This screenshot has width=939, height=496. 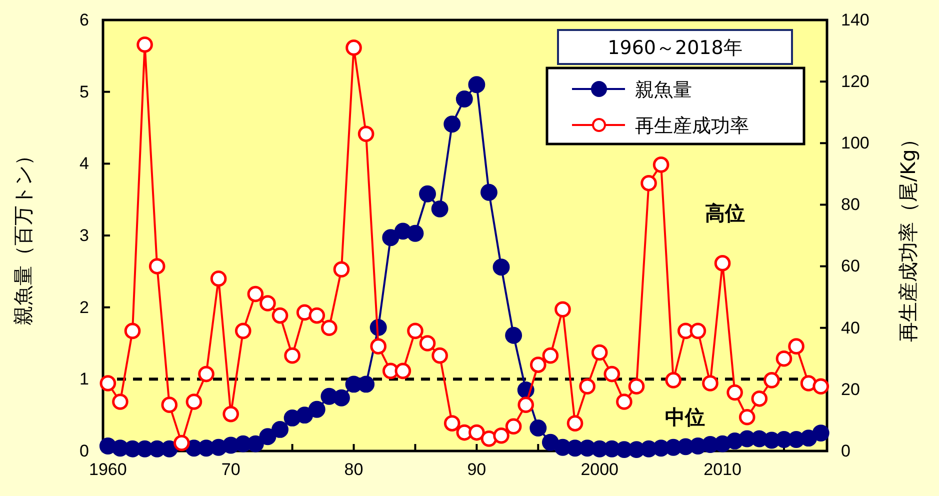 What do you see at coordinates (663, 90) in the screenshot?
I see `legend-label: 親魚量` at bounding box center [663, 90].